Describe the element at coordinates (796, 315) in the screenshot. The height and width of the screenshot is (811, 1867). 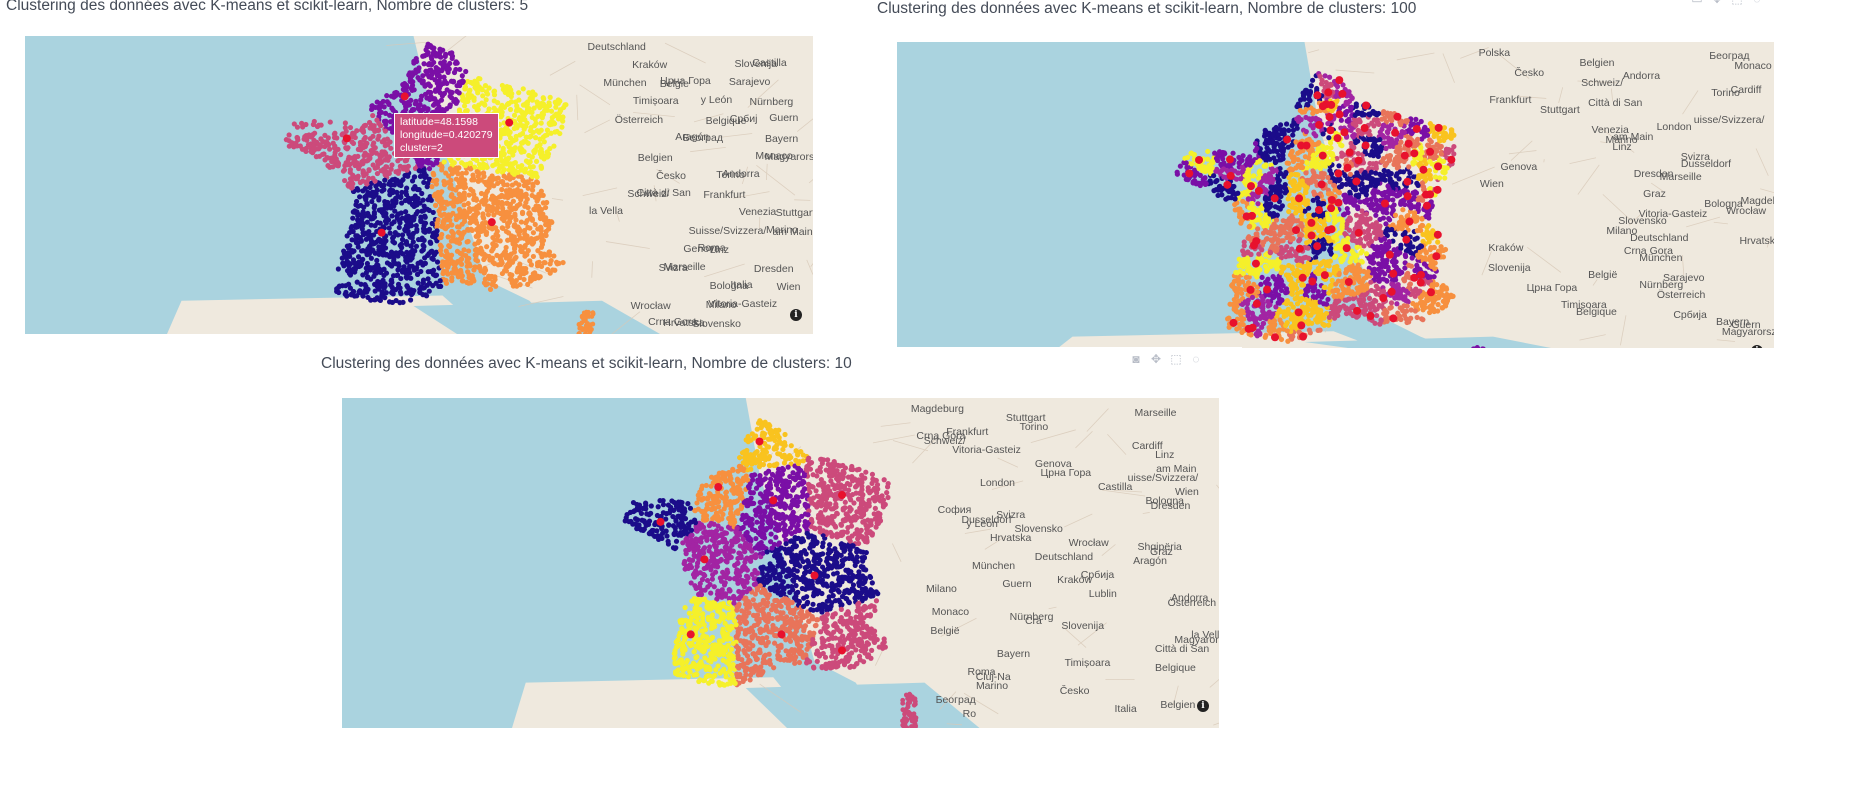
I see `attribution-info-icon: i` at that location.